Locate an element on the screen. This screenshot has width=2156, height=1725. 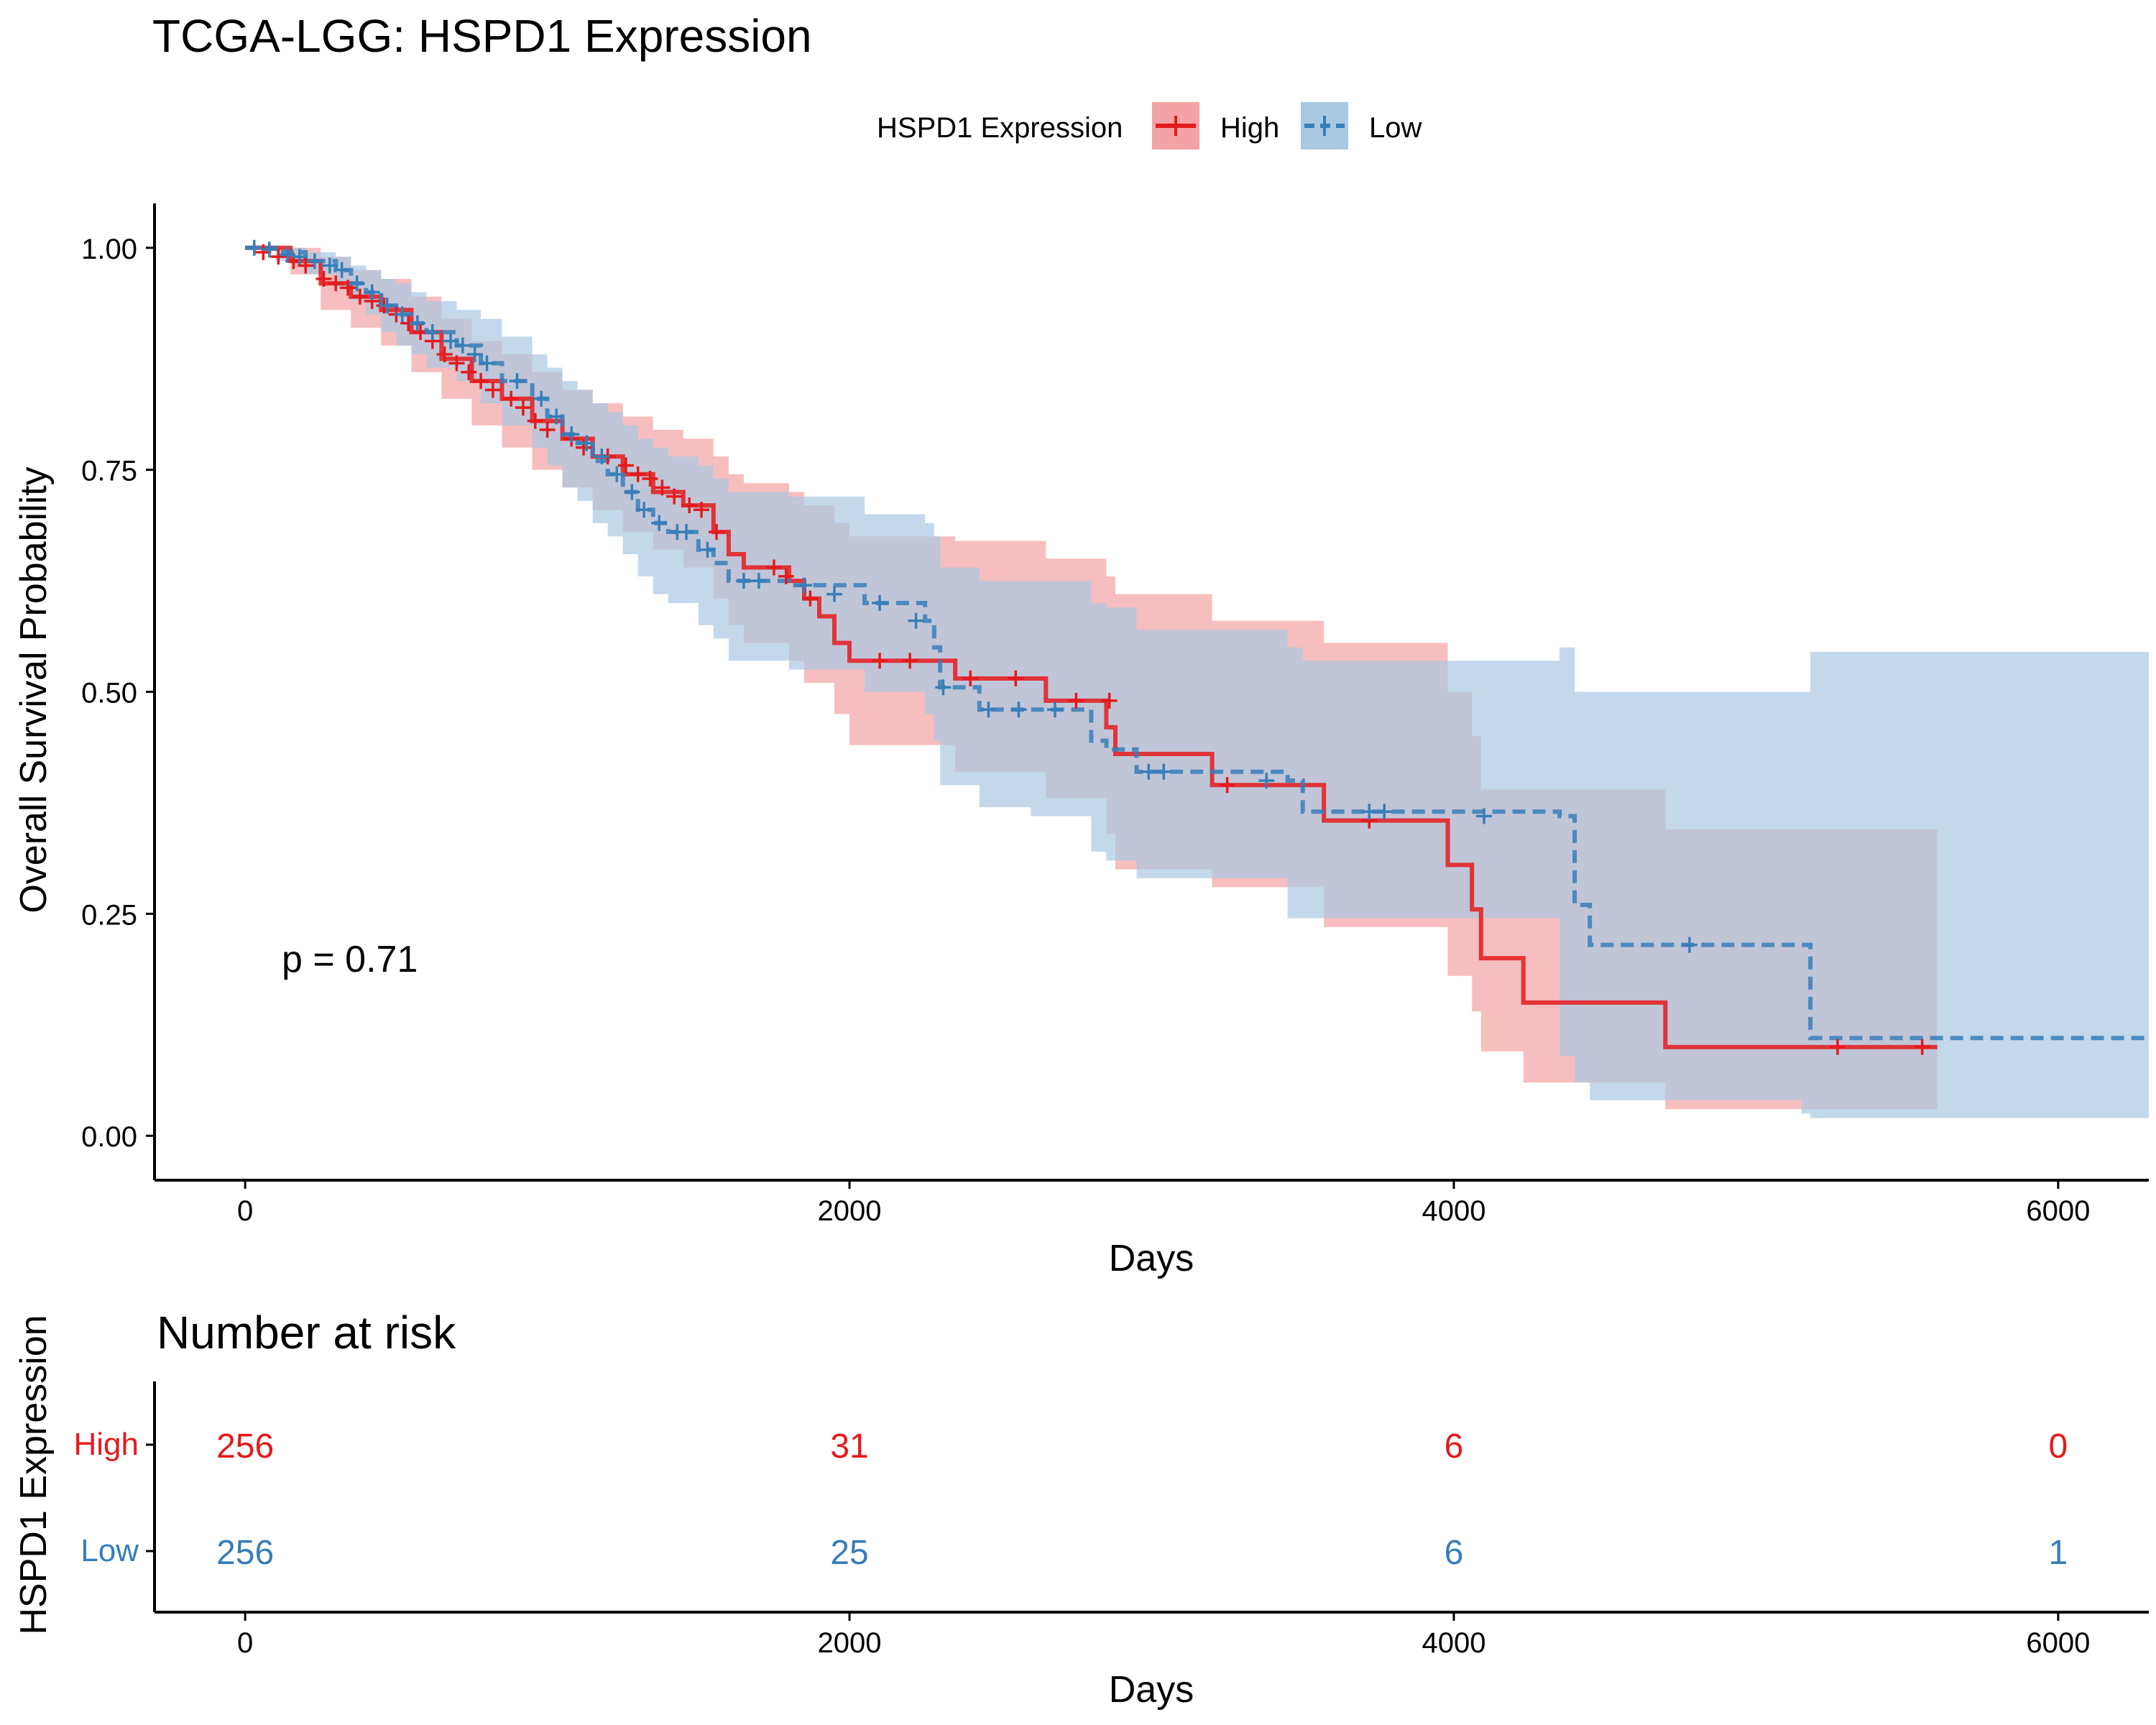
legend: HSPD1 Expression High Low is located at coordinates (1149, 126).